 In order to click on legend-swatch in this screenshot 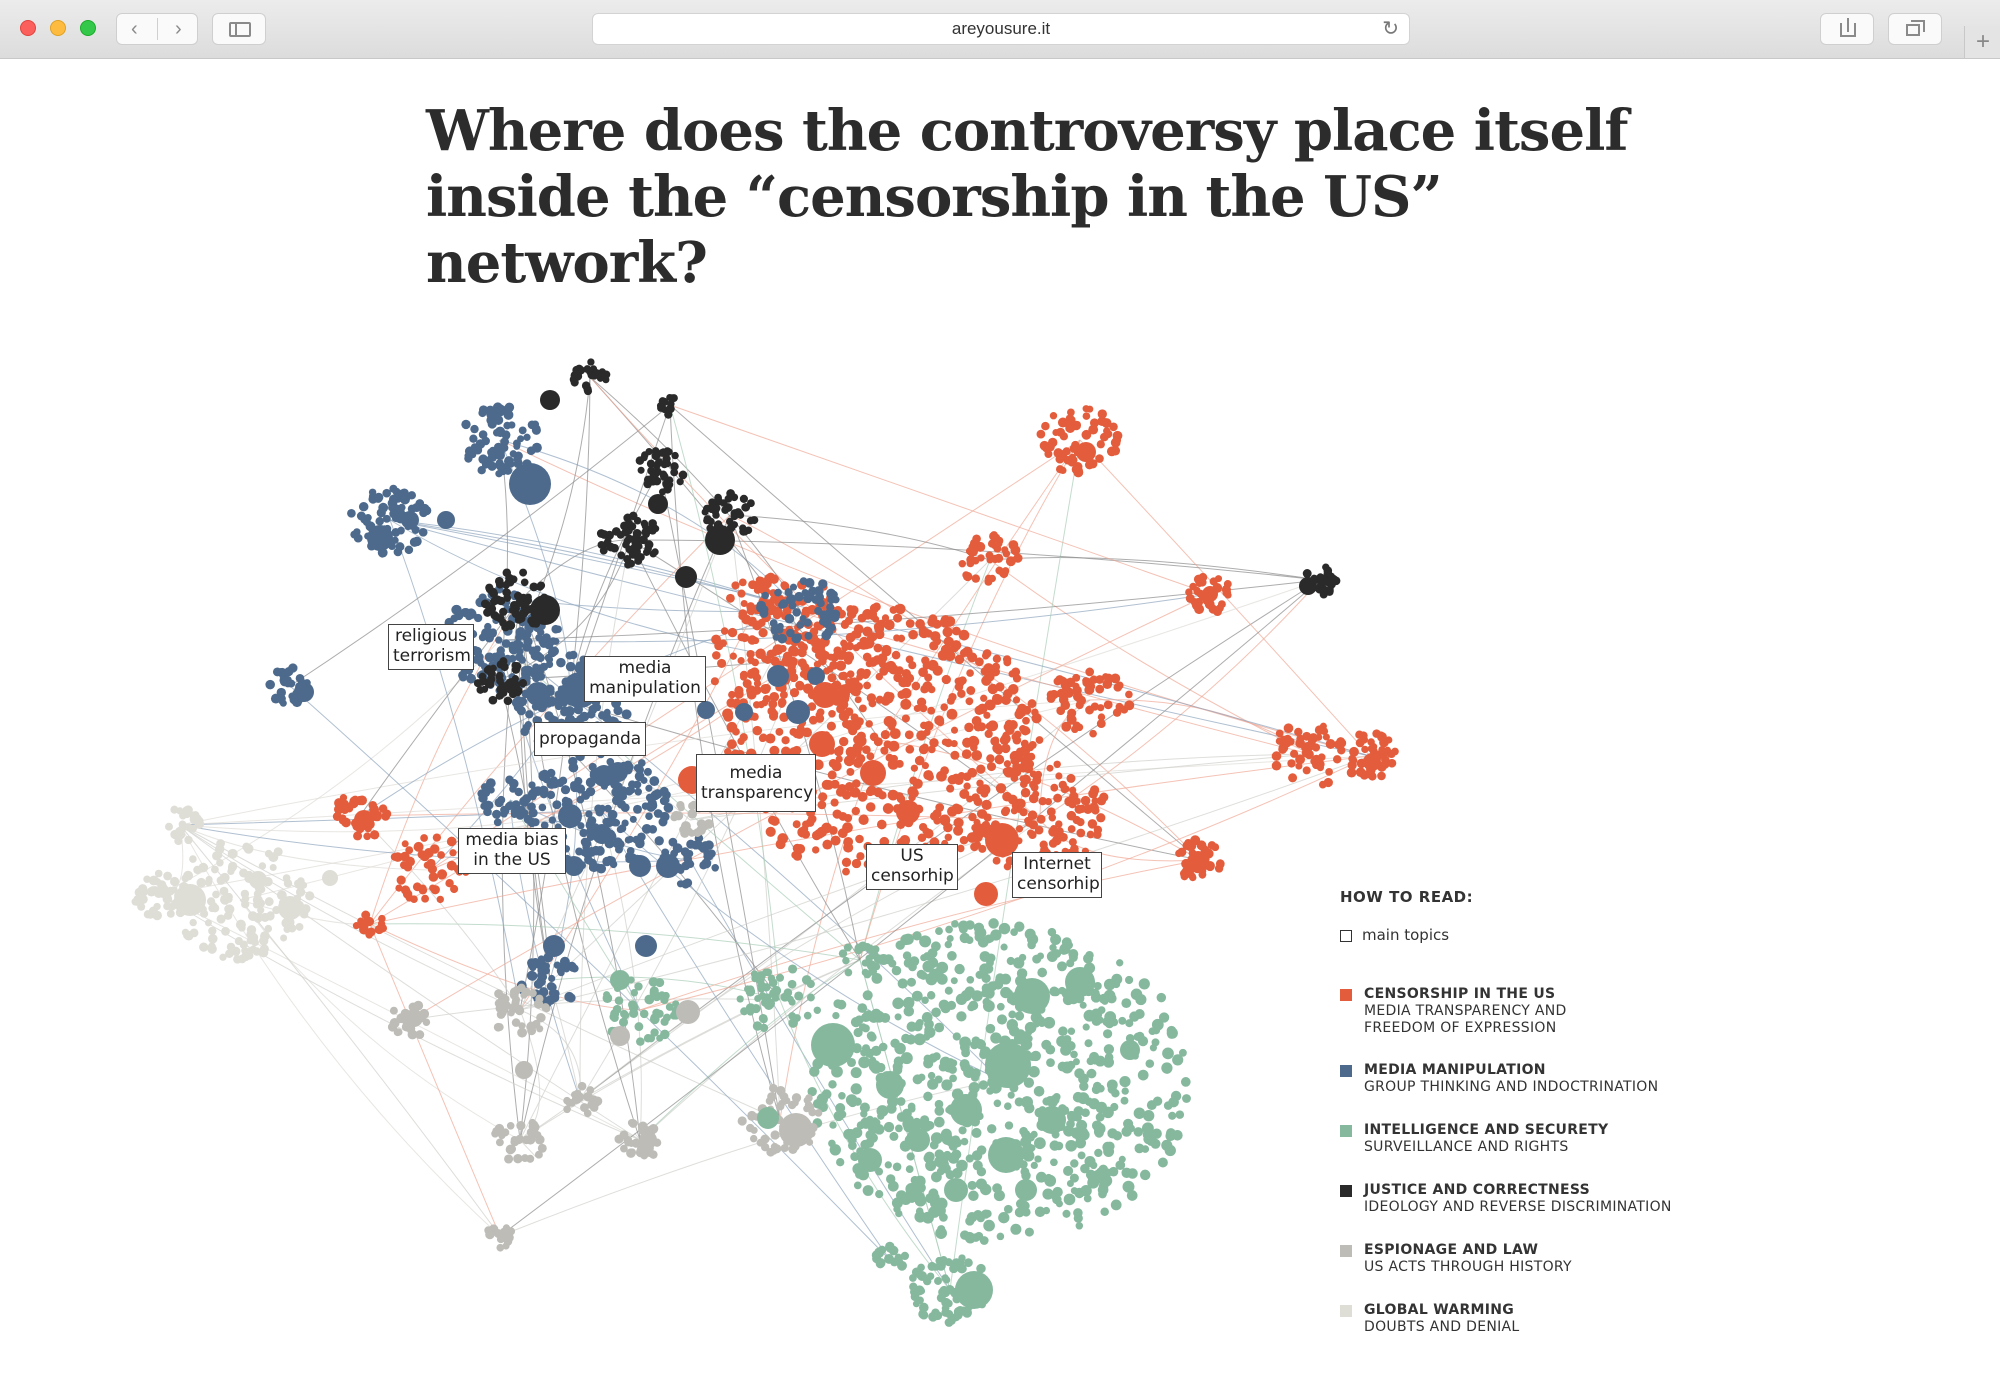, I will do `click(1346, 1191)`.